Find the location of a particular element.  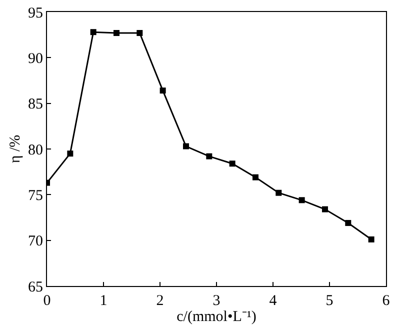

x-tick-label: 4 is located at coordinates (273, 301).